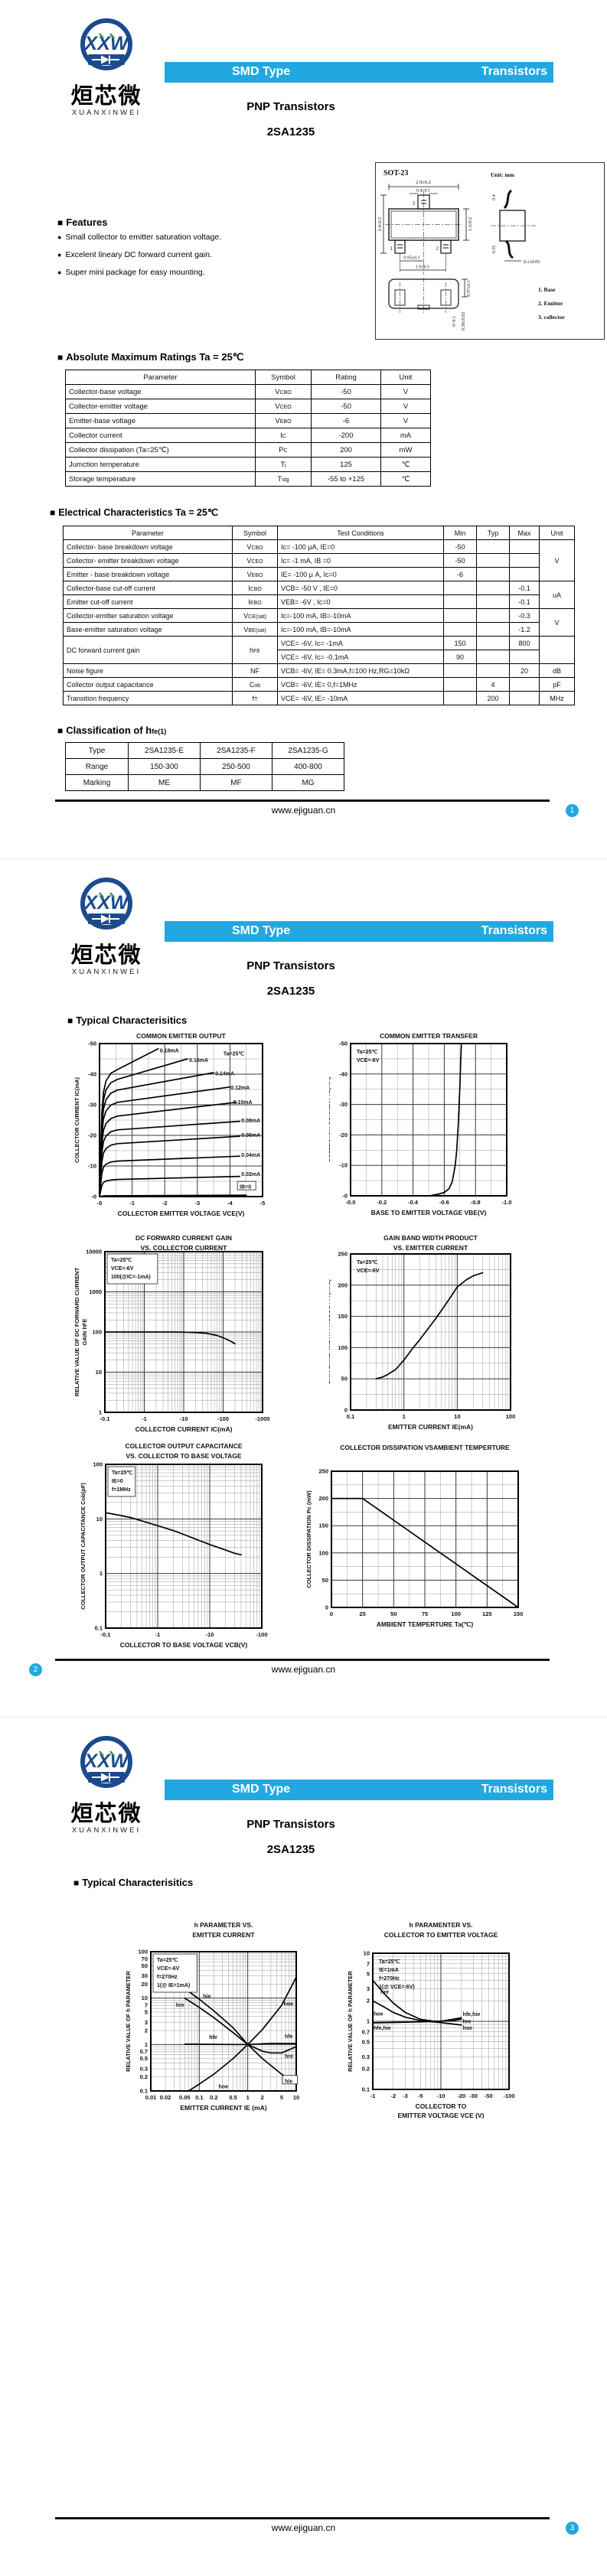 The image size is (607, 2576). Describe the element at coordinates (148, 698) in the screenshot. I see `parameter-cell: Transition frequency` at that location.